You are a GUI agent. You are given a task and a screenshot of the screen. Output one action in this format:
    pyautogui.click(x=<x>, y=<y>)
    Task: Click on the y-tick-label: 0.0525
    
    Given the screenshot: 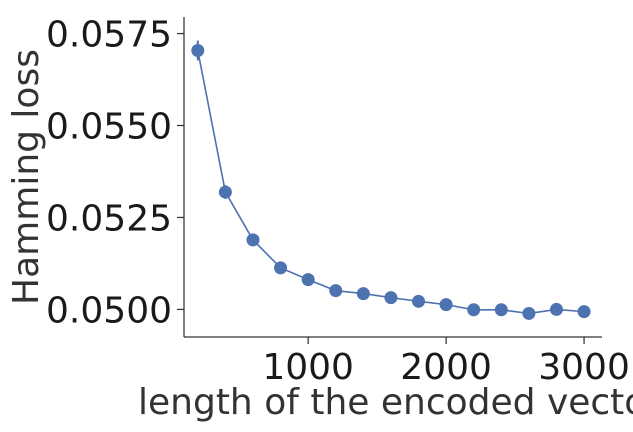 What is the action you would take?
    pyautogui.click(x=109, y=218)
    